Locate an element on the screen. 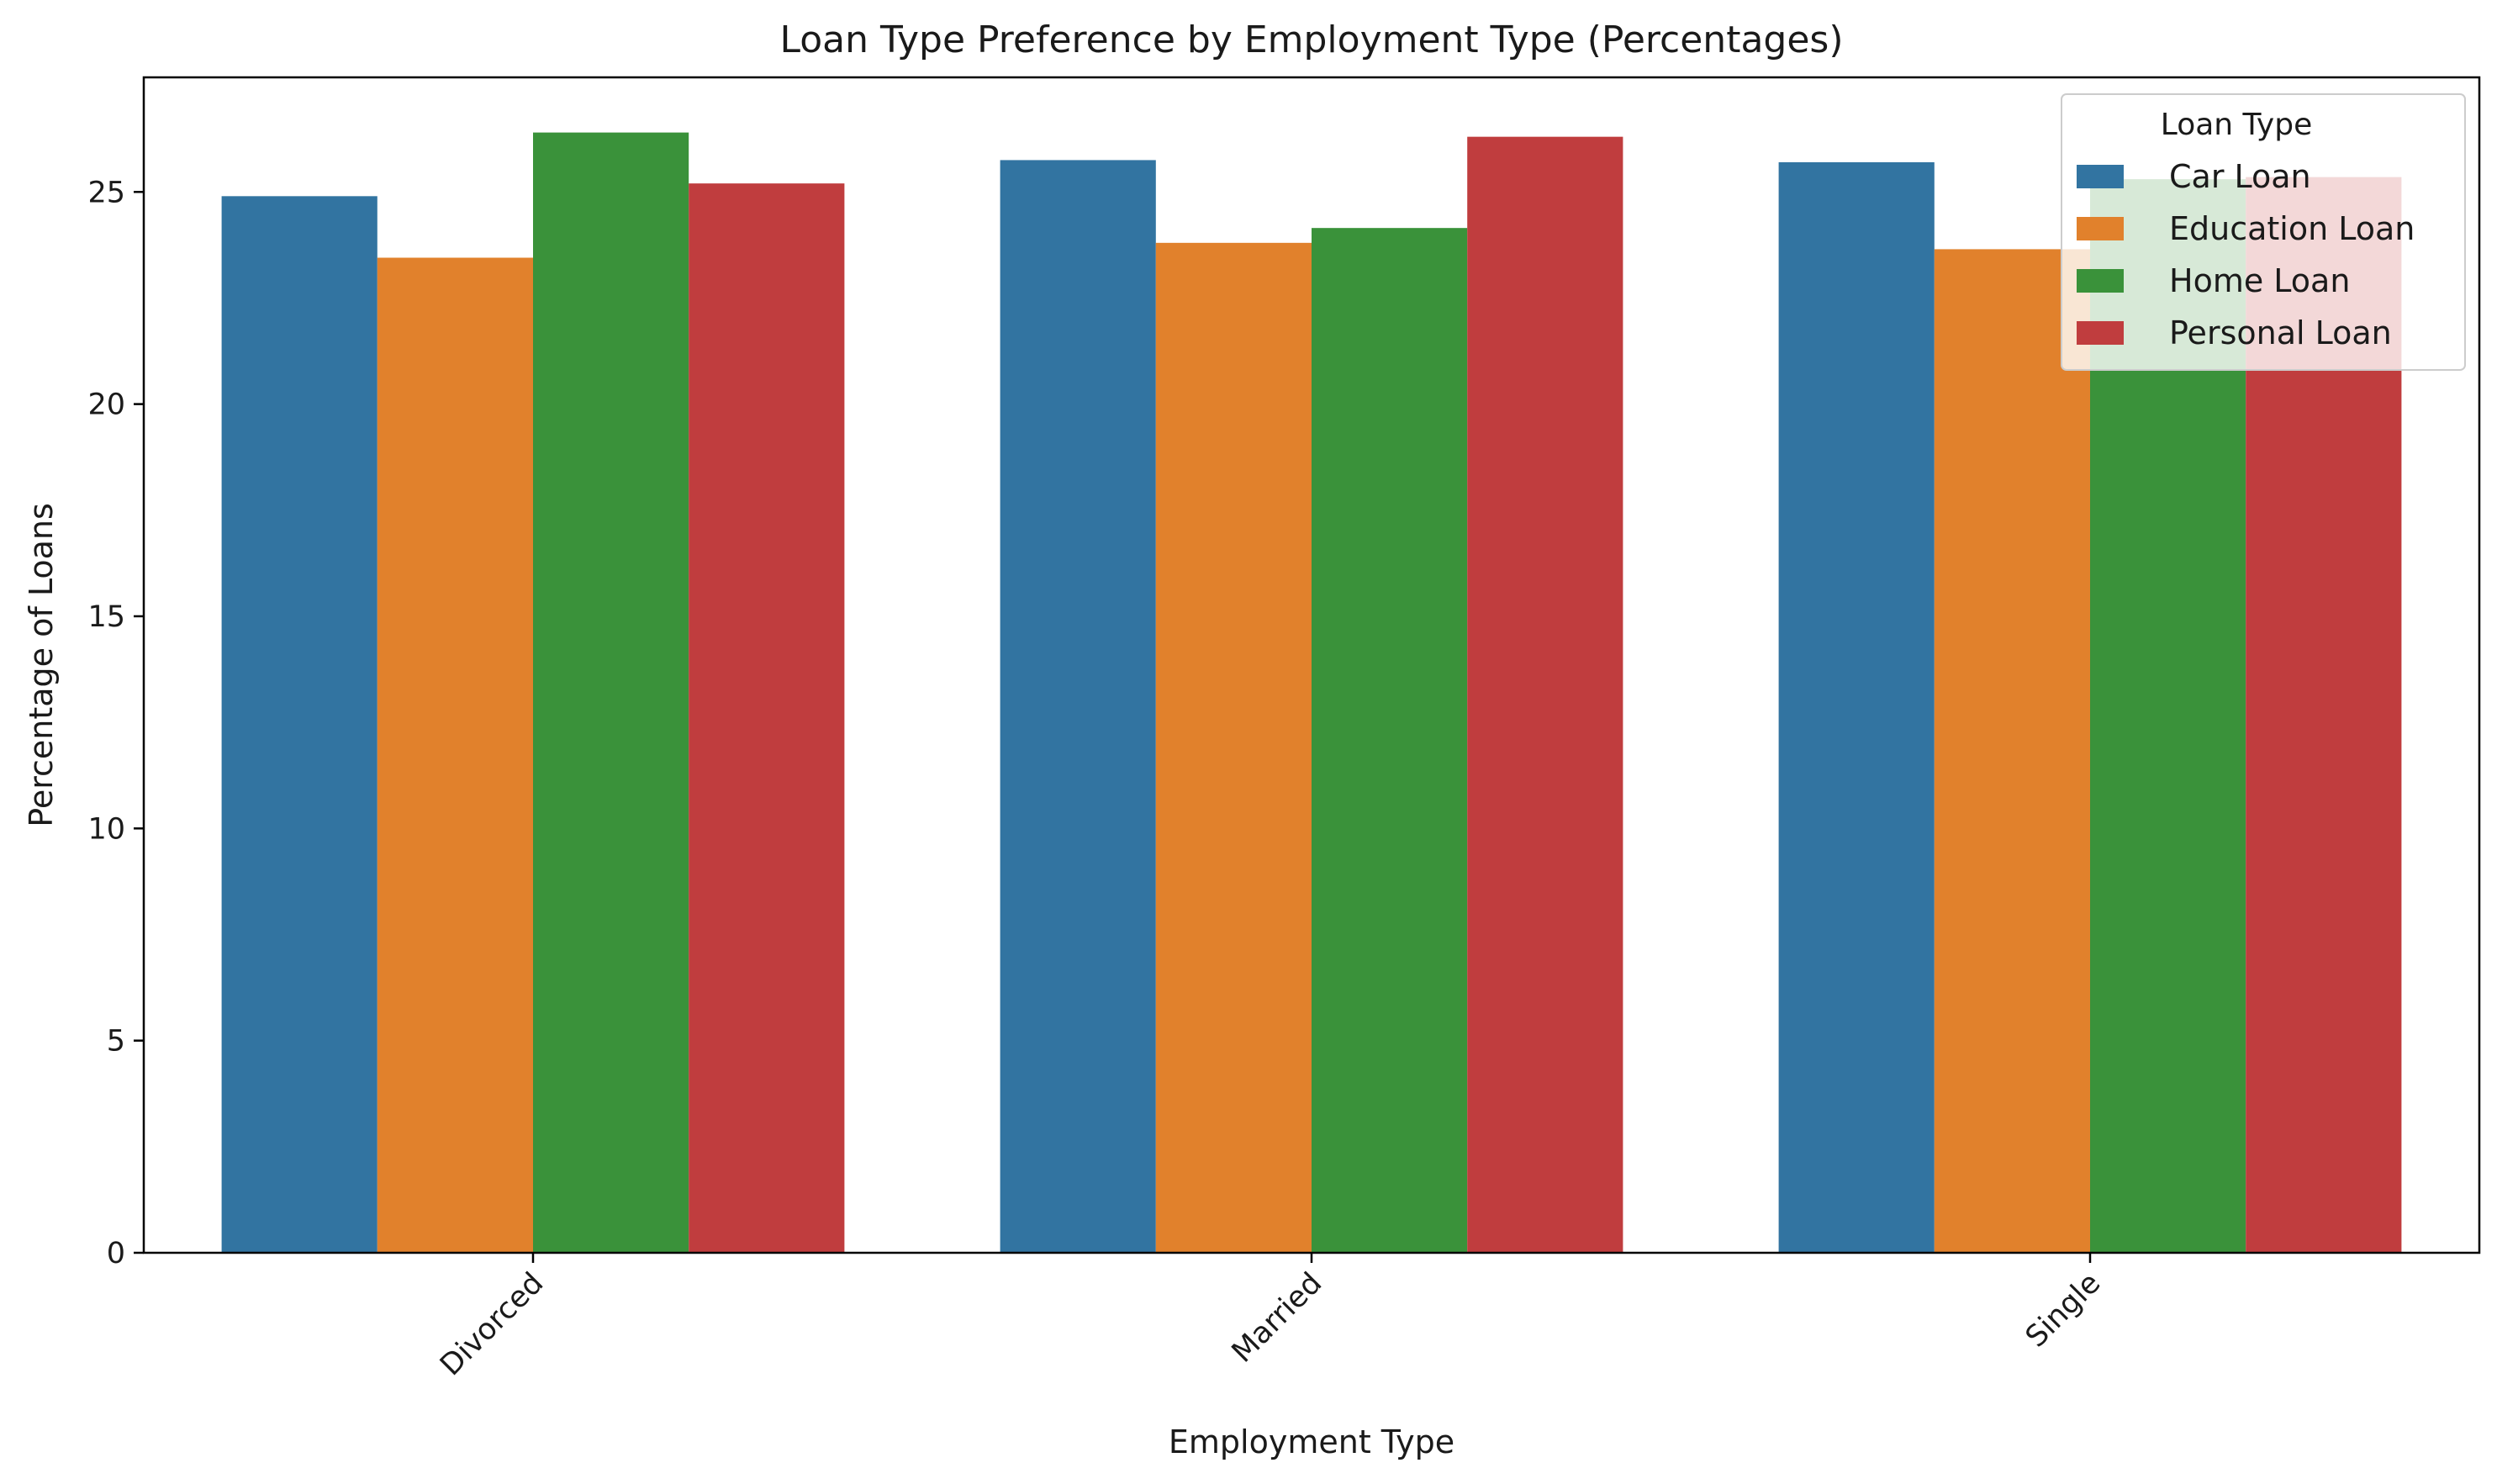  x-tick-label: Married is located at coordinates (1277, 1318).